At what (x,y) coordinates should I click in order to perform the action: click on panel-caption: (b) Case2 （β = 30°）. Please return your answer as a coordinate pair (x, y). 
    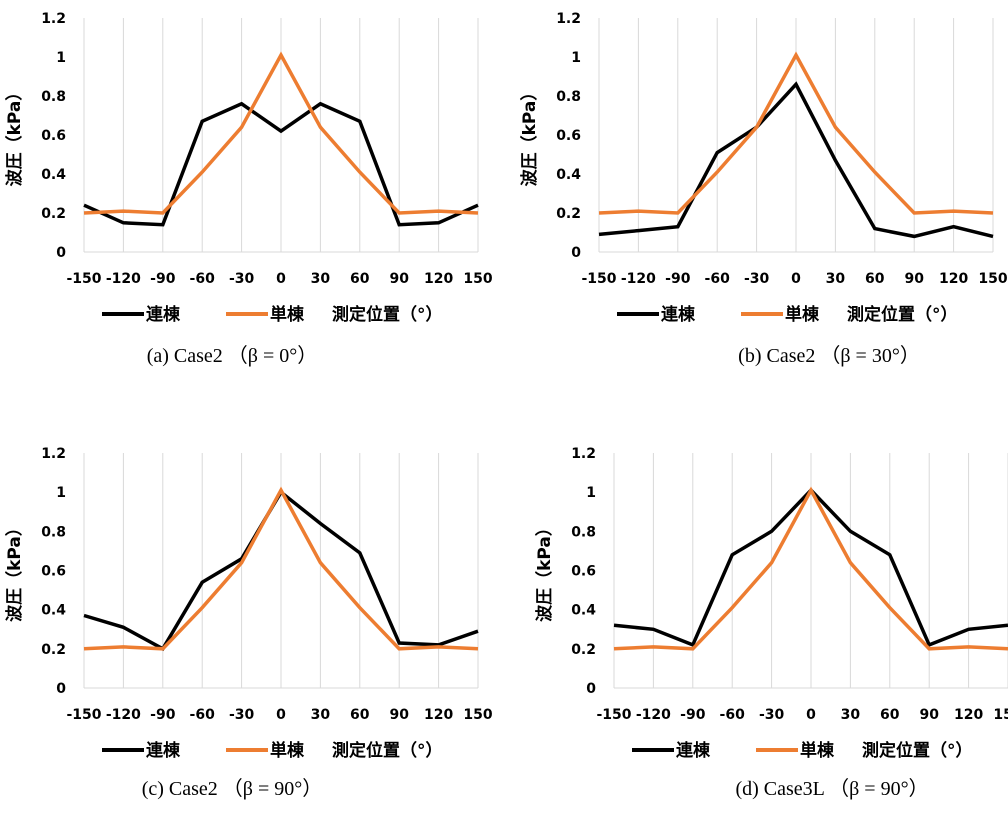
    Looking at the image, I should click on (829, 355).